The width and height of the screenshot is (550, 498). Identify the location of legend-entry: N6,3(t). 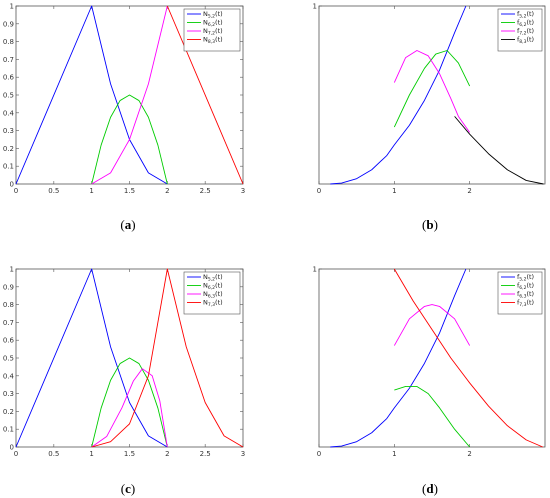
(213, 295).